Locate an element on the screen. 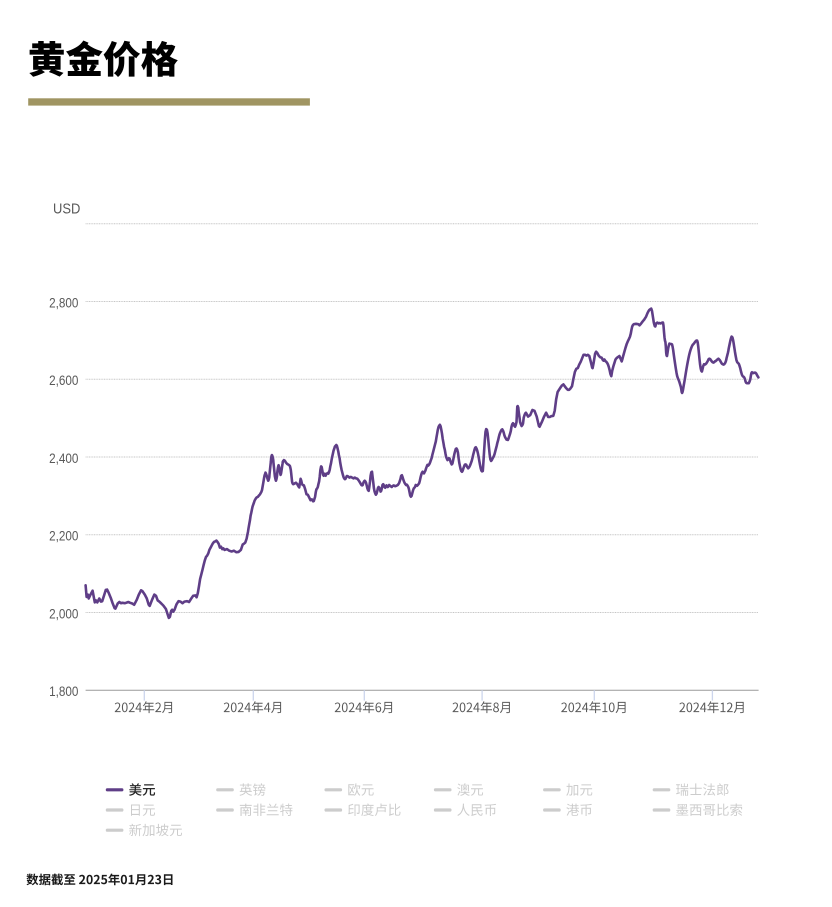 The image size is (832, 907). svg-text: 2,800 is located at coordinates (63, 302).